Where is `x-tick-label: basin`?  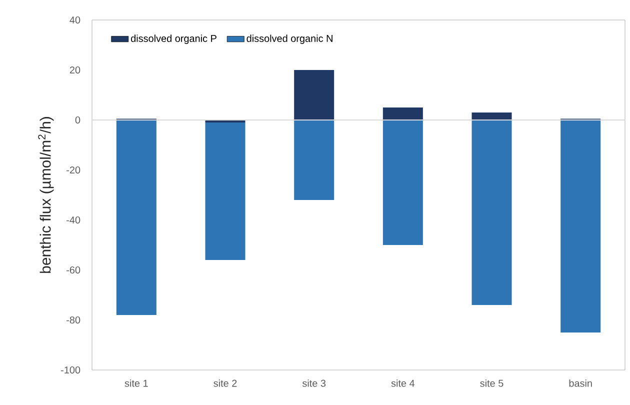
x-tick-label: basin is located at coordinates (580, 383).